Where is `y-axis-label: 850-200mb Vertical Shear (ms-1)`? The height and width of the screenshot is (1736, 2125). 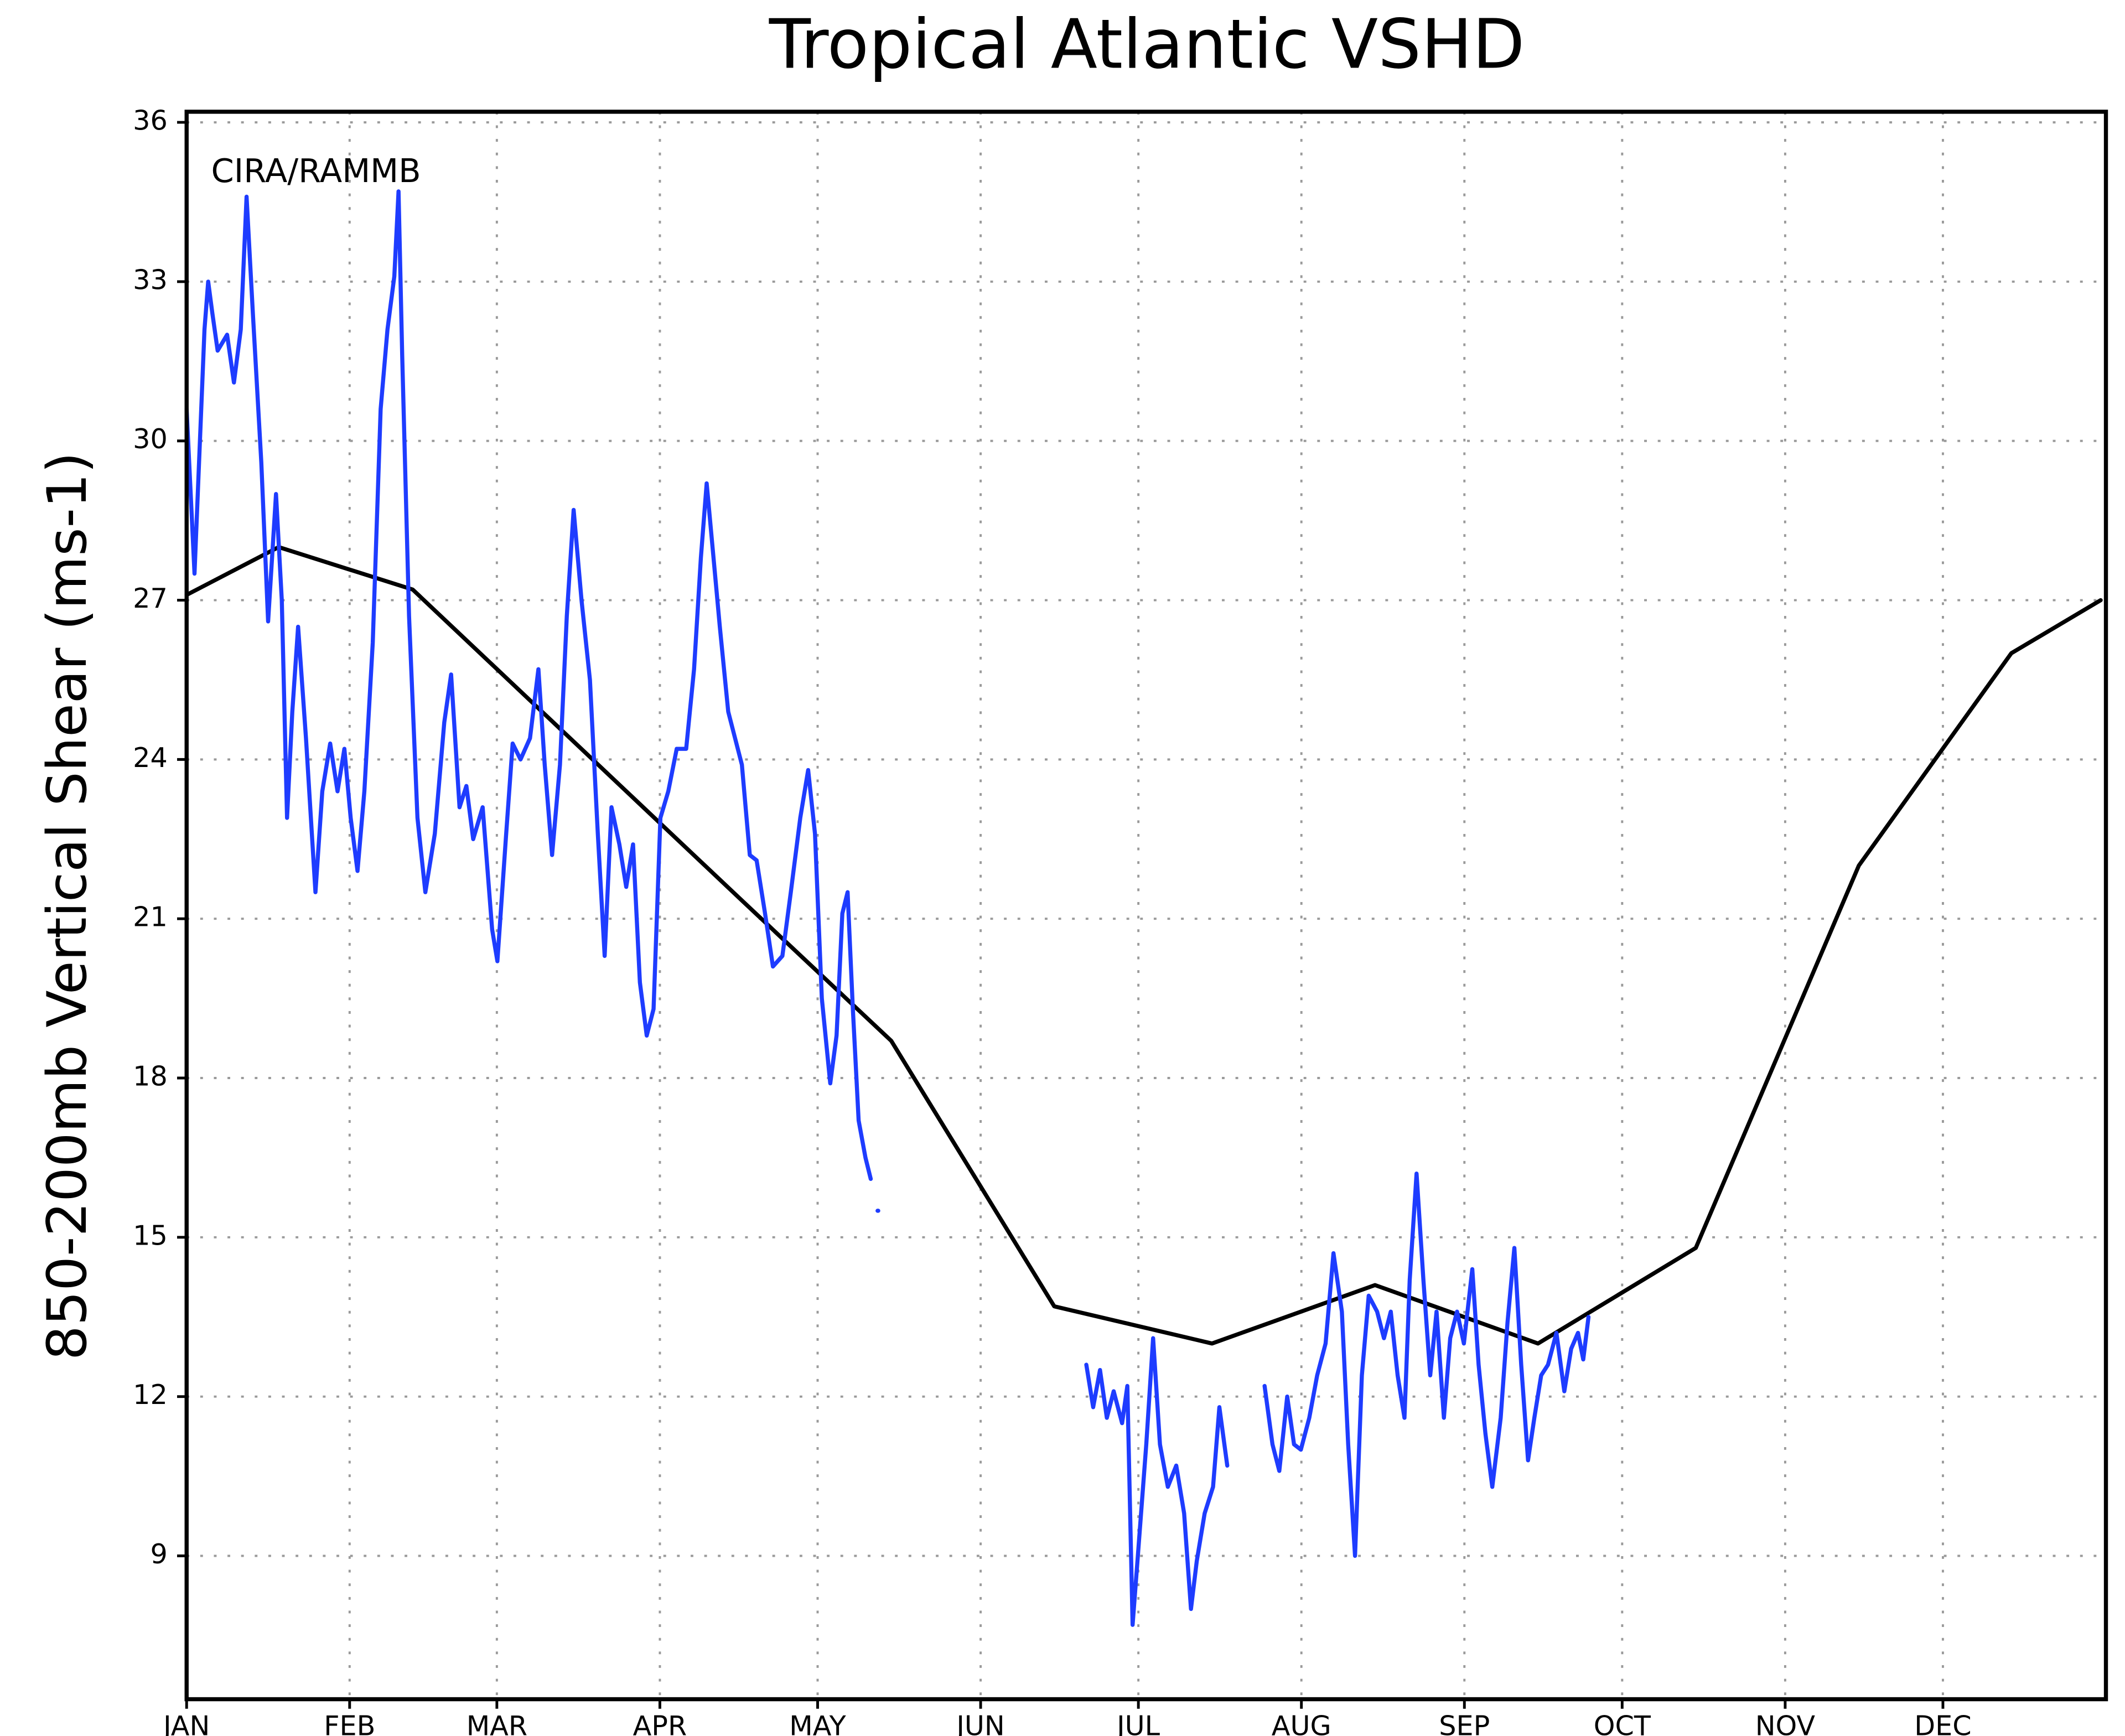 y-axis-label: 850-200mb Vertical Shear (ms-1) is located at coordinates (67, 906).